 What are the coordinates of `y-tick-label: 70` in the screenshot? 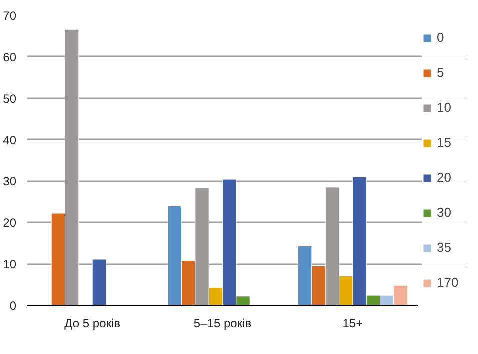 It's located at (10, 16).